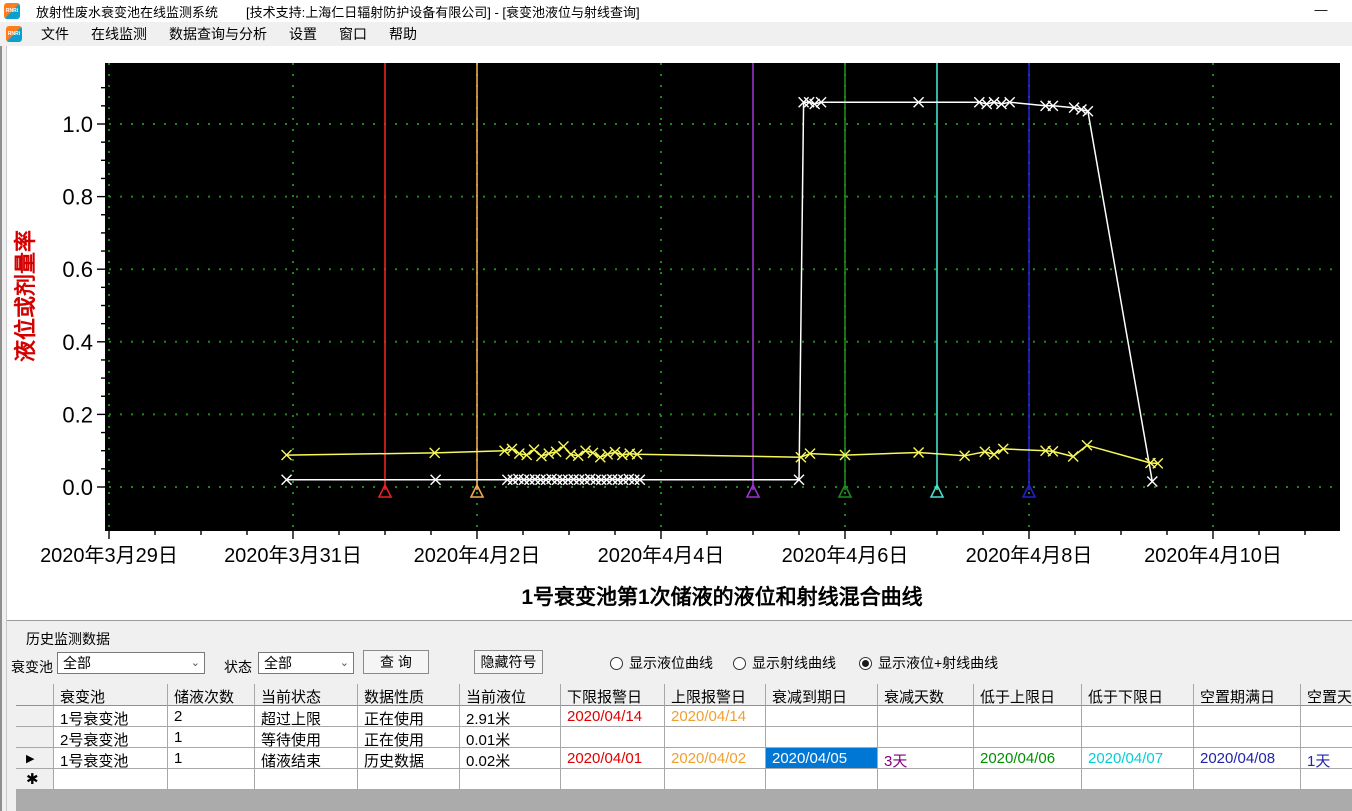 The height and width of the screenshot is (811, 1352). What do you see at coordinates (211, 695) in the screenshot?
I see `column-header-2: 储液次数` at bounding box center [211, 695].